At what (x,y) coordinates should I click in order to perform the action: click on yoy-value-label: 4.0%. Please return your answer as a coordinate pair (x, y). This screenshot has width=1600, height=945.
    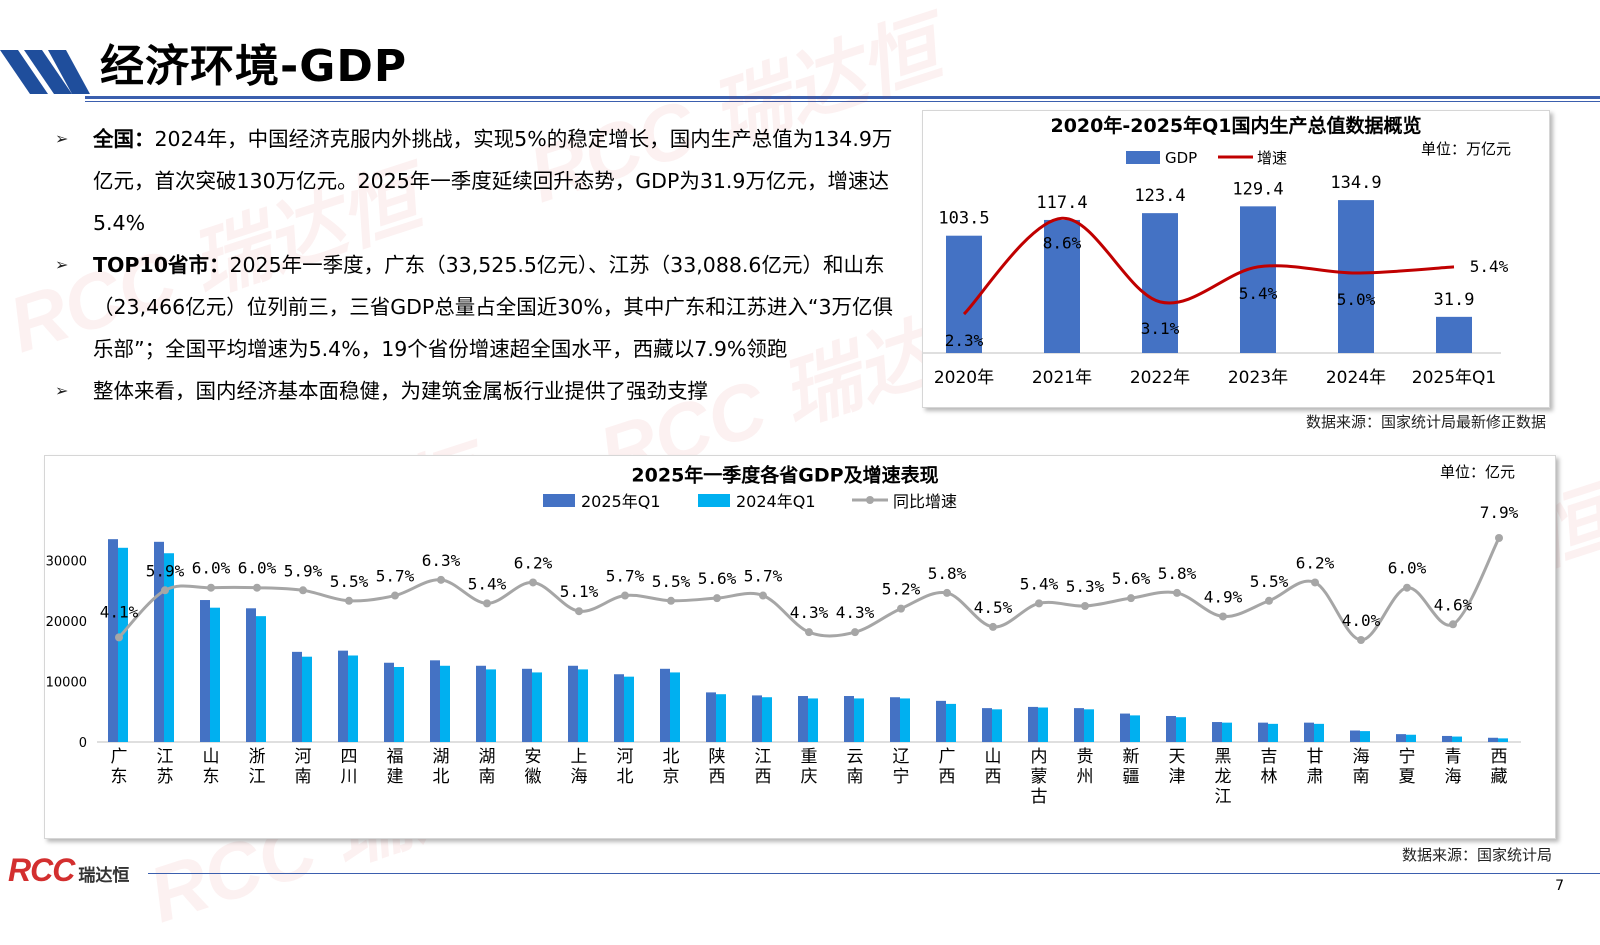
    Looking at the image, I should click on (1361, 620).